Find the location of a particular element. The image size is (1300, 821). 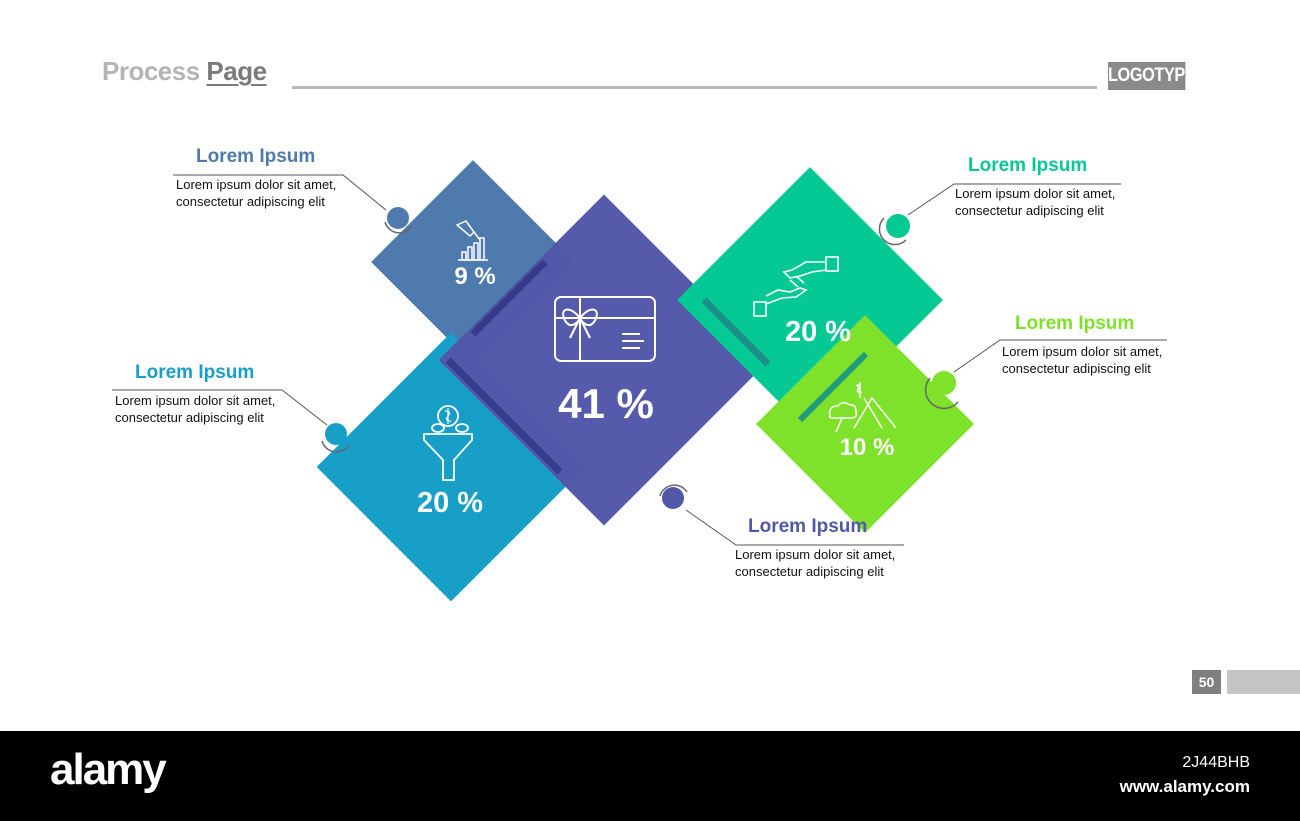

page-number: 50 is located at coordinates (1206, 682).